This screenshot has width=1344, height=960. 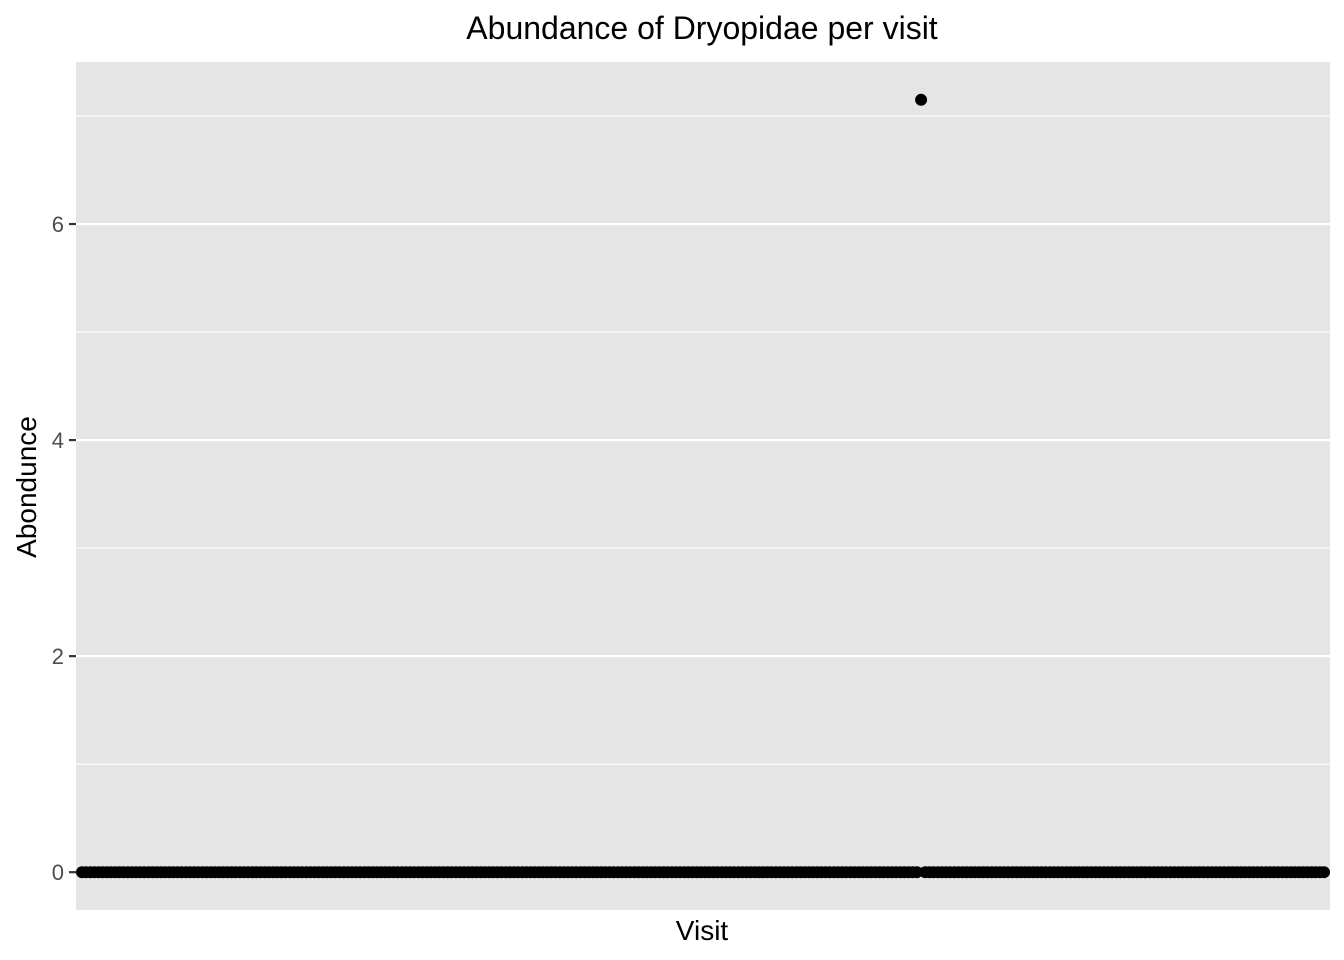 What do you see at coordinates (26, 487) in the screenshot?
I see `y-axis-title: Abondunce` at bounding box center [26, 487].